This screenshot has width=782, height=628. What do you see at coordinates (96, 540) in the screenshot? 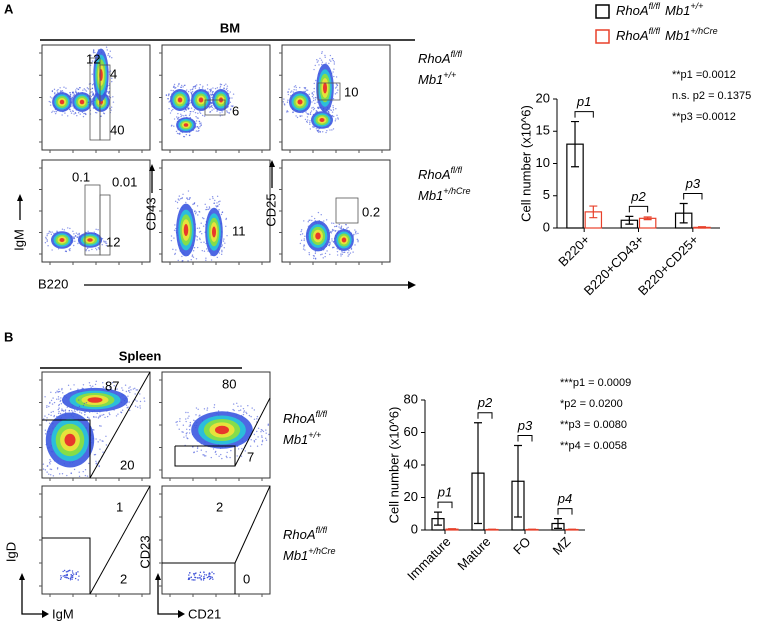
I see `flow-plot-frame` at bounding box center [96, 540].